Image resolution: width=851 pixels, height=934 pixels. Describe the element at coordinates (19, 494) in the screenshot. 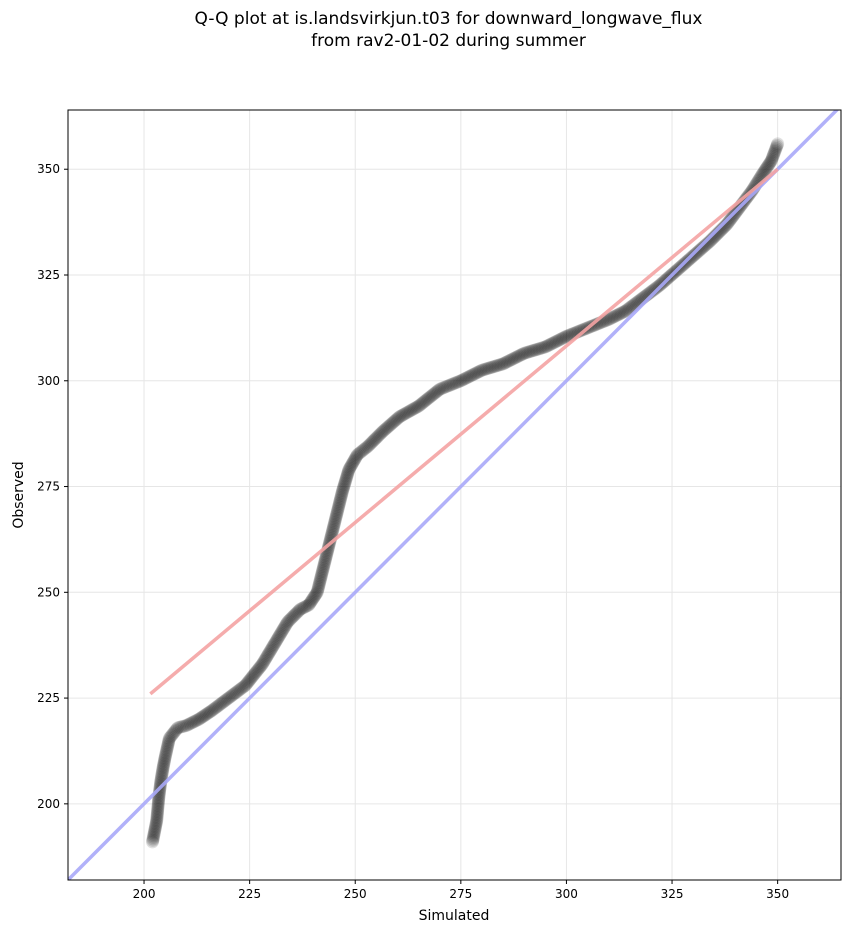

I see `y-axis-label: Observed` at that location.